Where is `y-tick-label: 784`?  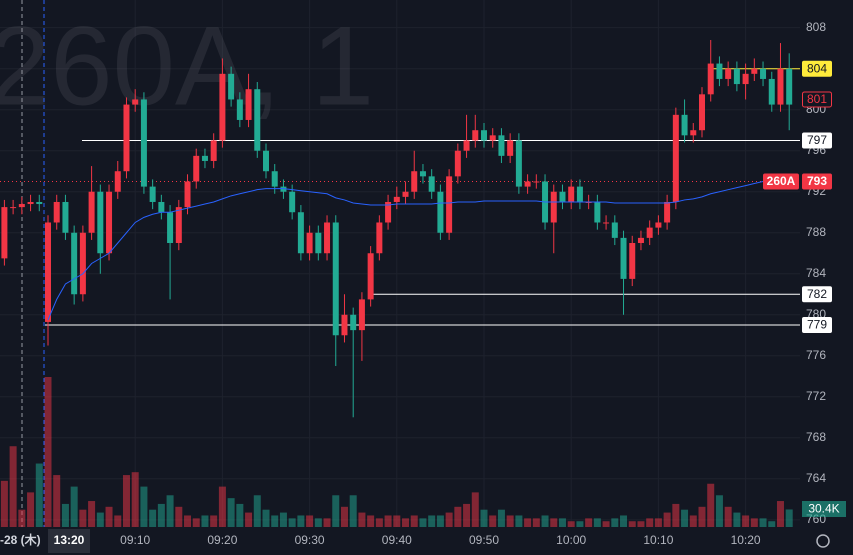 y-tick-label: 784 is located at coordinates (816, 273).